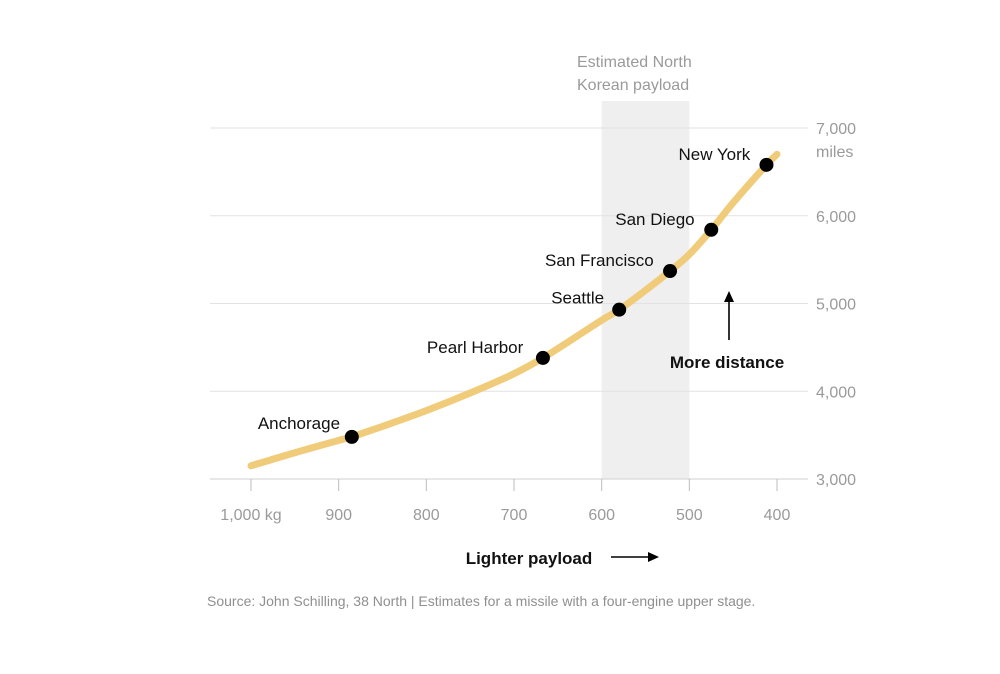 The width and height of the screenshot is (1000, 674). What do you see at coordinates (727, 362) in the screenshot?
I see `y-direction-label: More distance` at bounding box center [727, 362].